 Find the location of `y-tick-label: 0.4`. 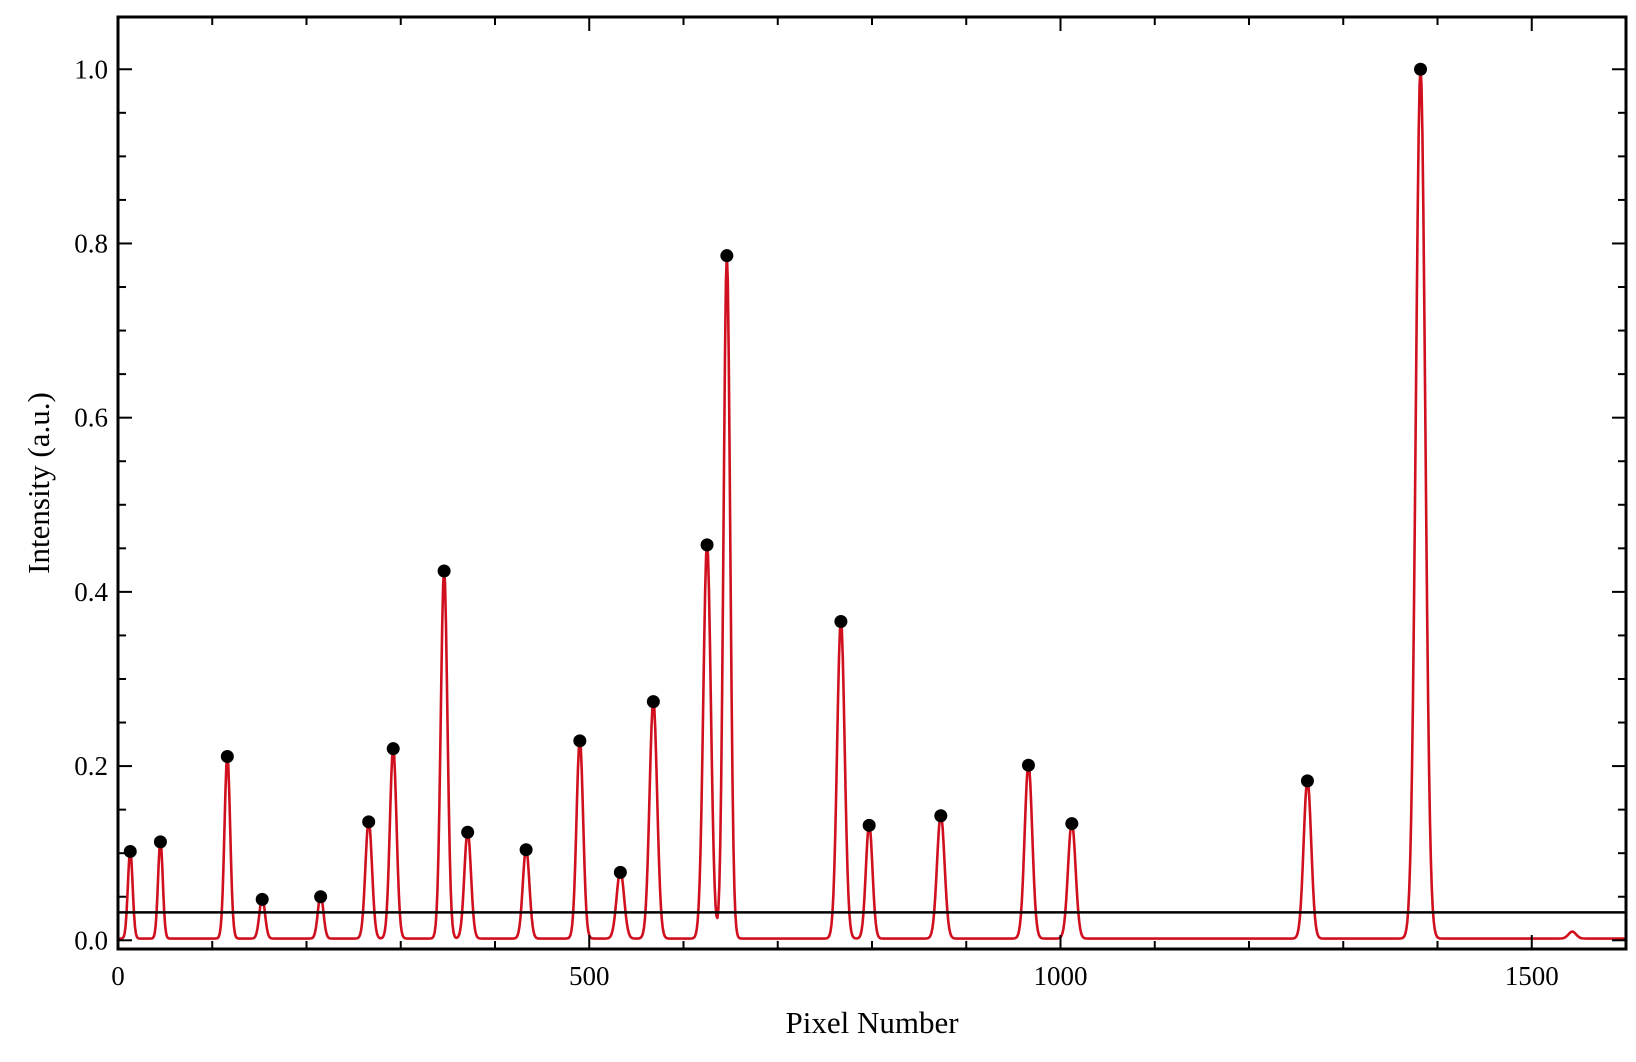

y-tick-label: 0.4 is located at coordinates (91, 592).